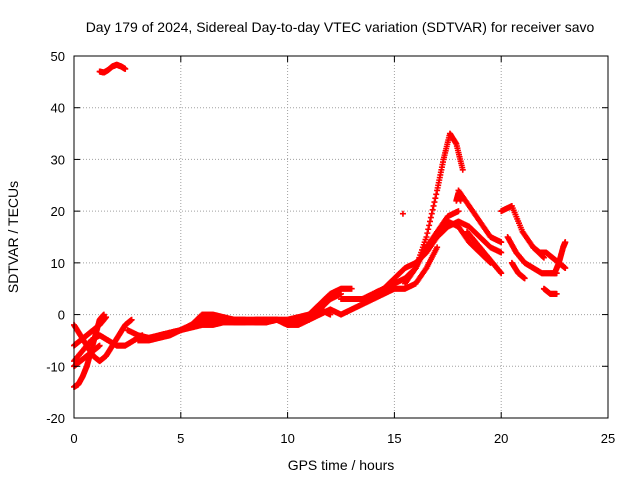  What do you see at coordinates (55, 366) in the screenshot?
I see `y-tick-label: -10` at bounding box center [55, 366].